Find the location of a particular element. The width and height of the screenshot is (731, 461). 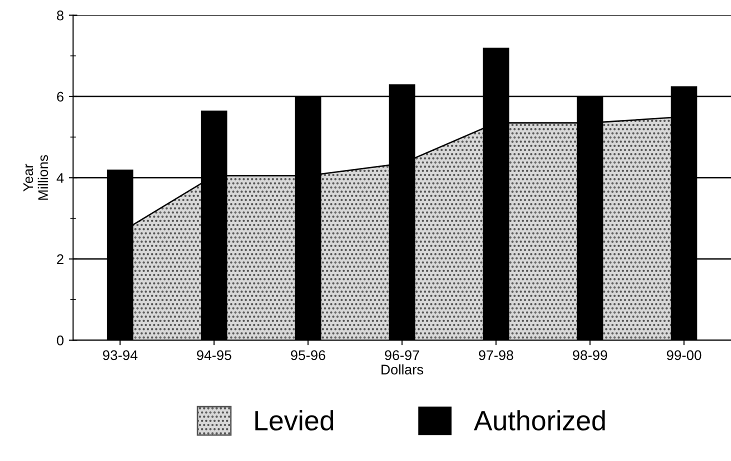

x-tick-label: 95-96 is located at coordinates (308, 355).